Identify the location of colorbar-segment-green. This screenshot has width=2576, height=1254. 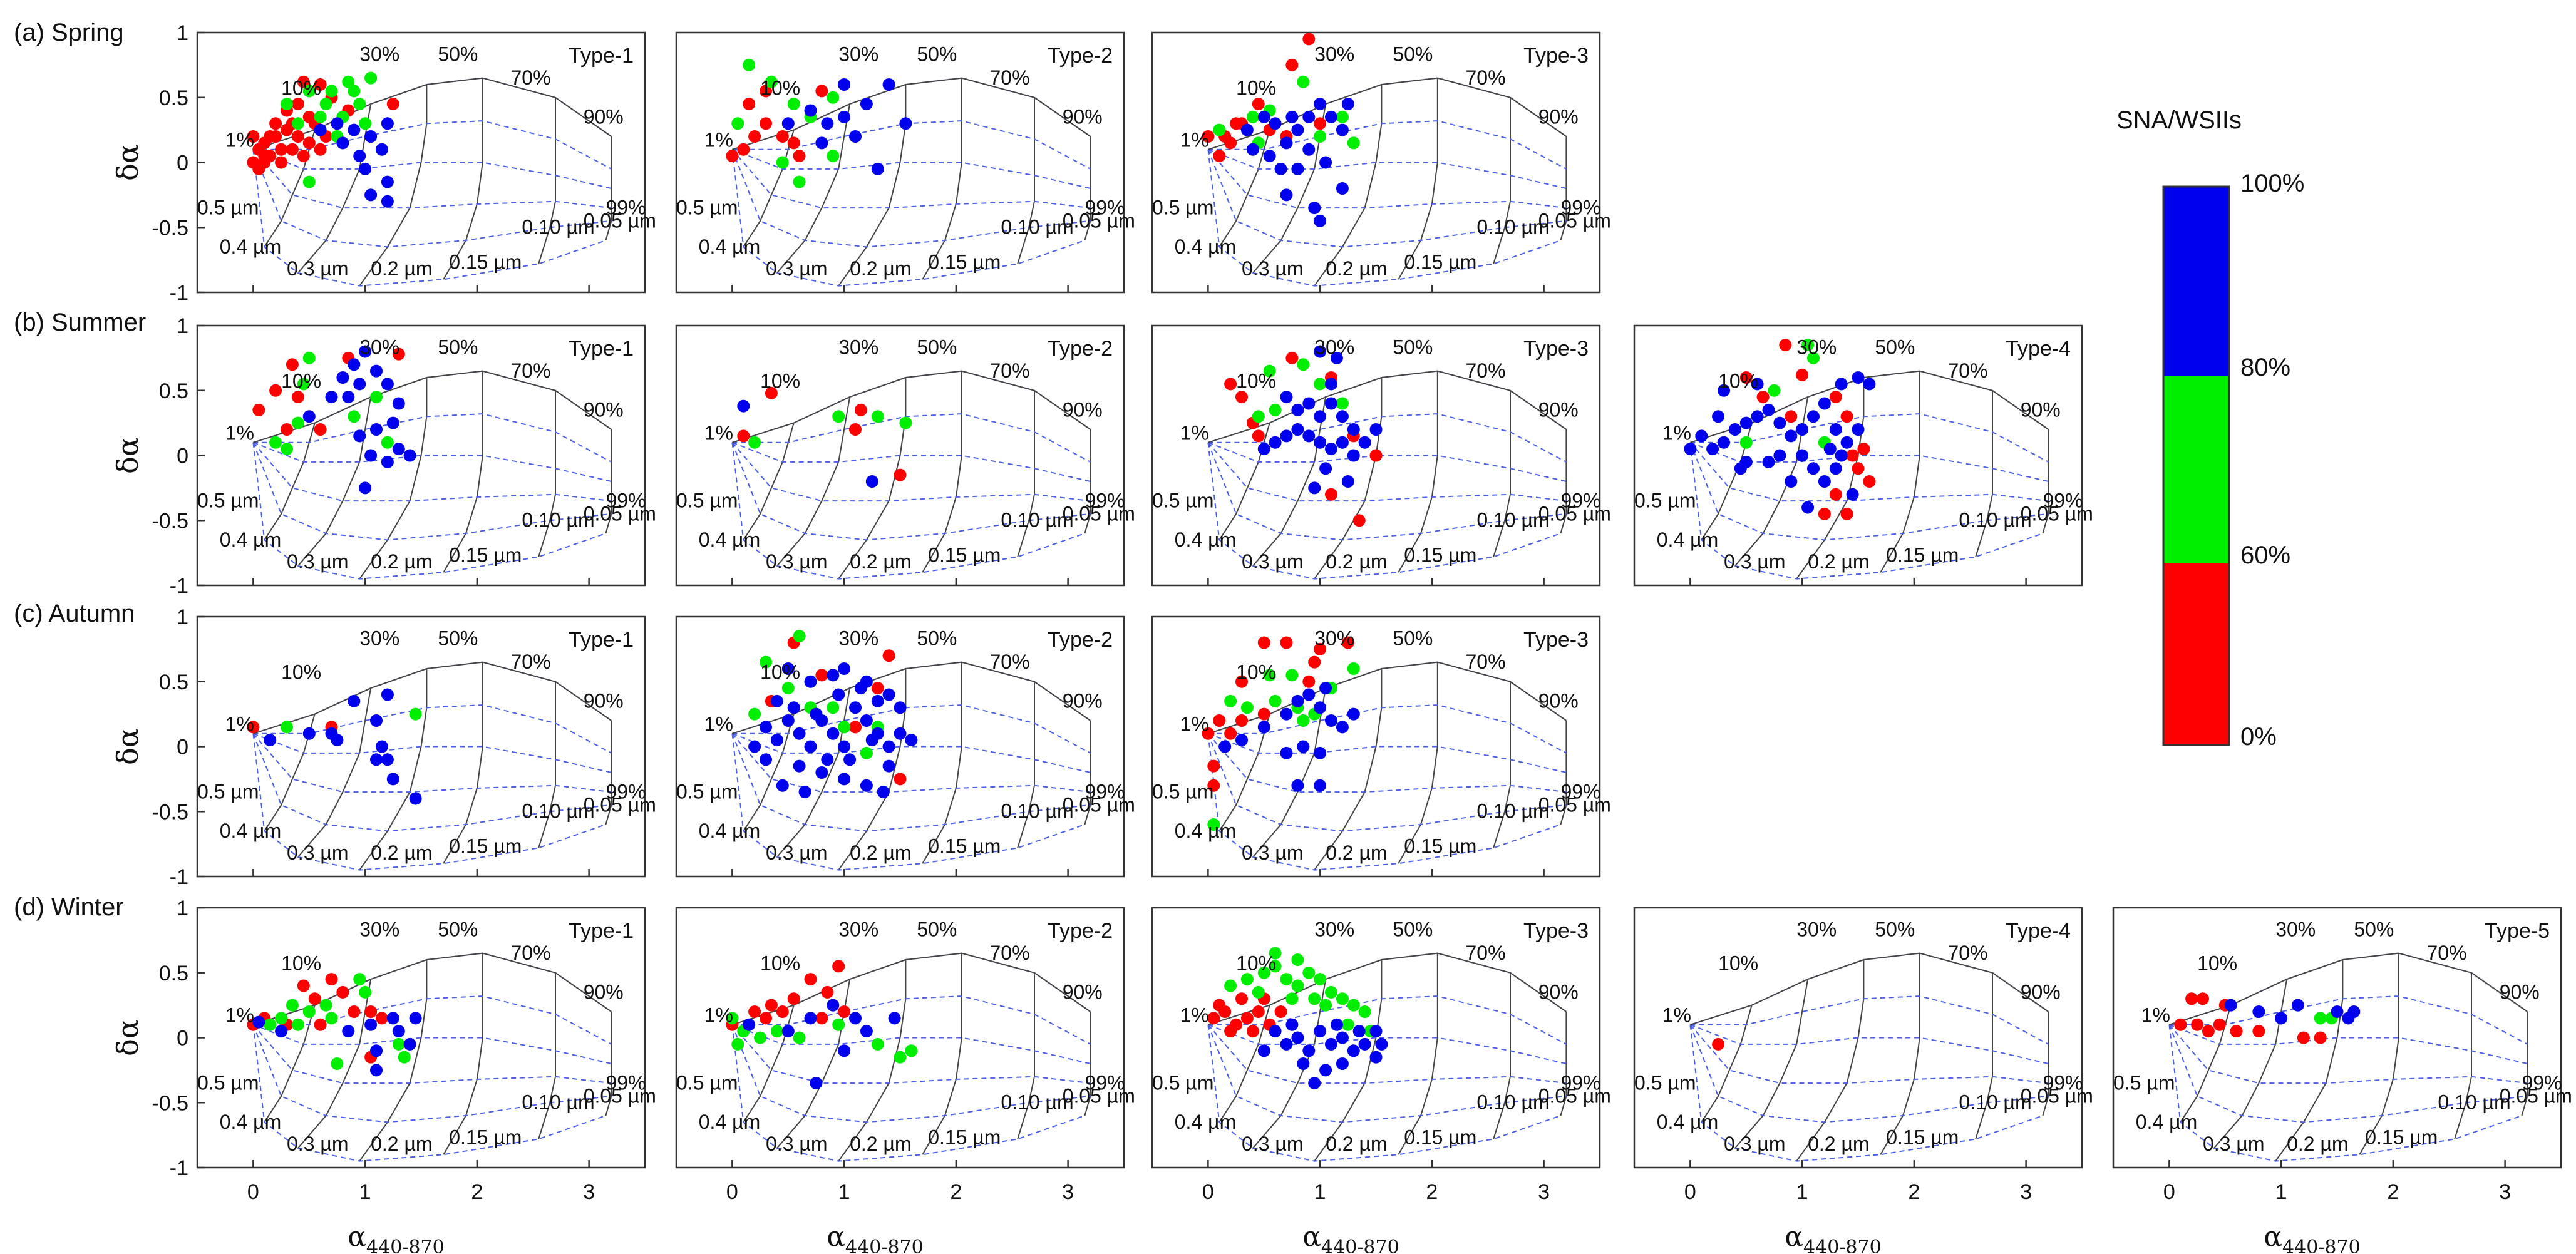
(2196, 470).